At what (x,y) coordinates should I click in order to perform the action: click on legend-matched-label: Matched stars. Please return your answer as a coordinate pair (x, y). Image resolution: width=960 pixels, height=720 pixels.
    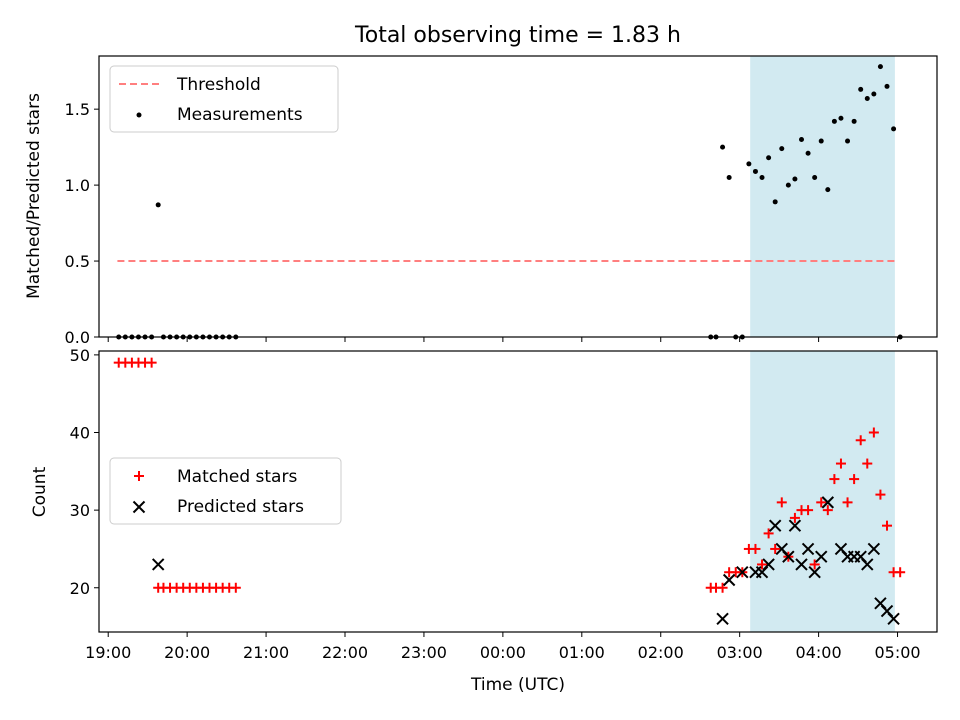
    Looking at the image, I should click on (237, 477).